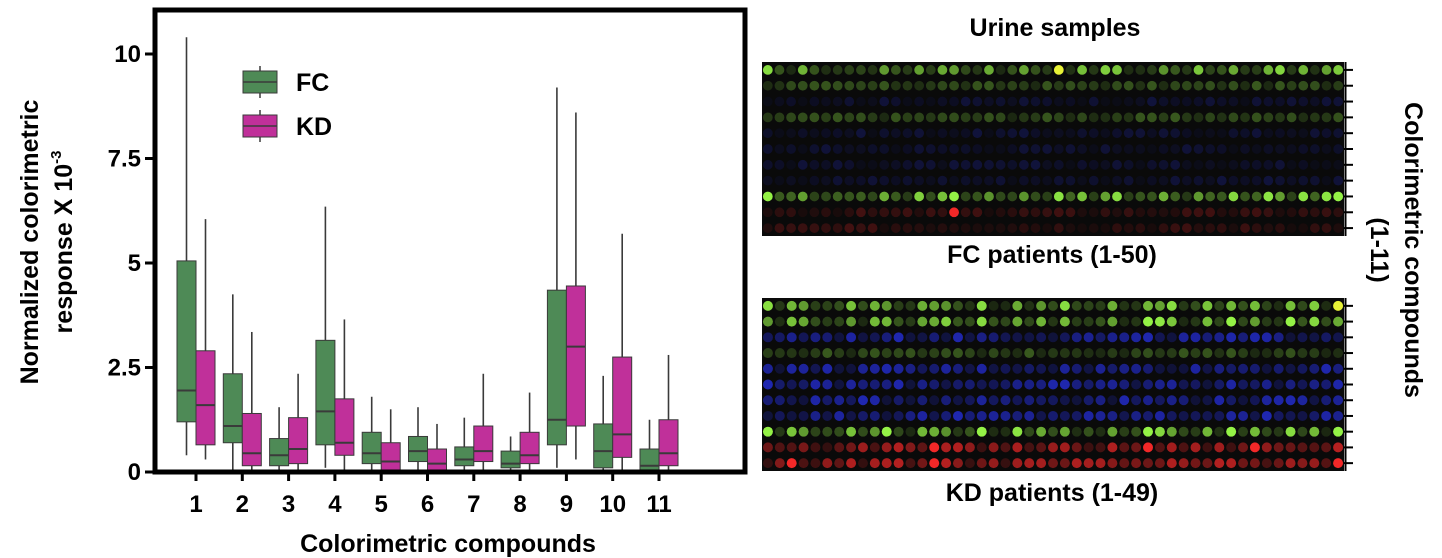 The height and width of the screenshot is (558, 1442). Describe the element at coordinates (287, 126) in the screenshot. I see `legend-item-kd: KD` at that location.